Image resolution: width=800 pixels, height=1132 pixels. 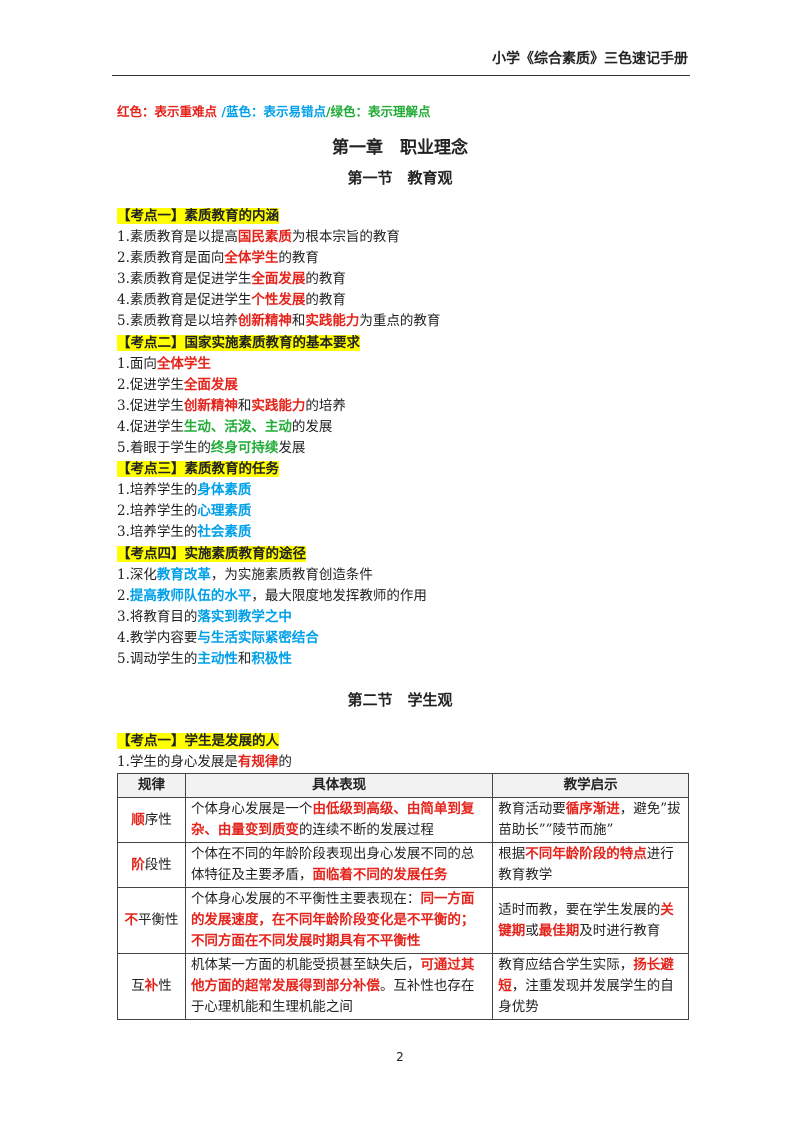 I want to click on section-title: 第二节 学生观, so click(x=400, y=700).